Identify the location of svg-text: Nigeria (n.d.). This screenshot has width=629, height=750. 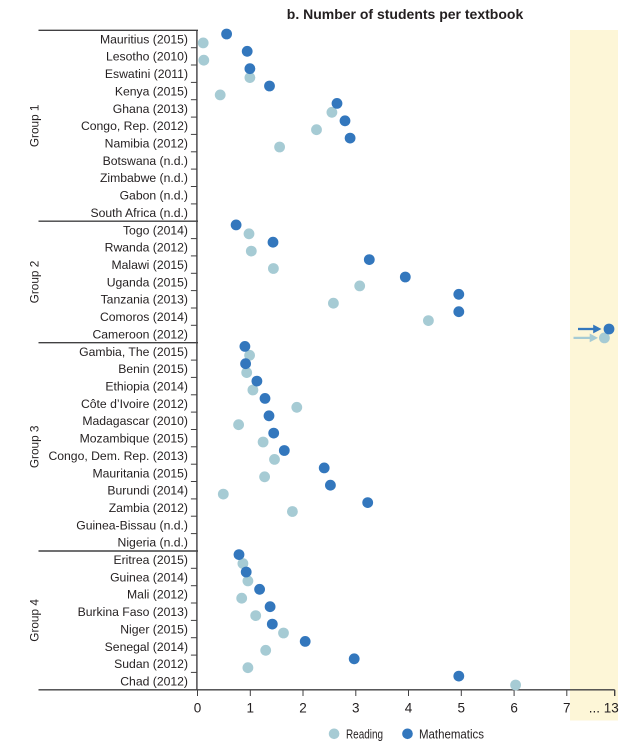
(153, 543).